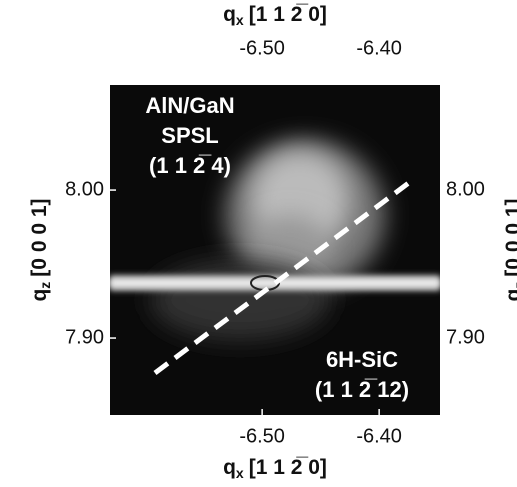  What do you see at coordinates (189, 135) in the screenshot?
I see `annotation: SPSL` at bounding box center [189, 135].